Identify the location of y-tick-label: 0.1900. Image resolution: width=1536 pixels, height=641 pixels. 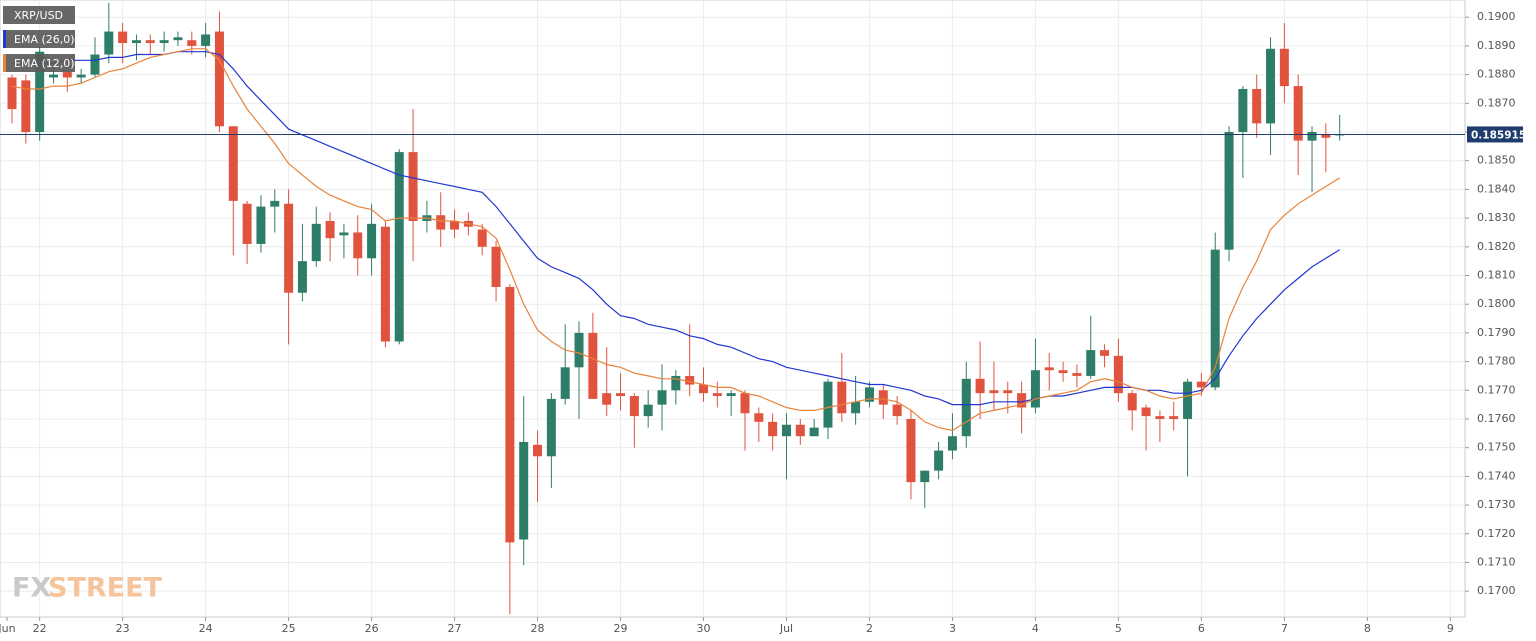
(1496, 16).